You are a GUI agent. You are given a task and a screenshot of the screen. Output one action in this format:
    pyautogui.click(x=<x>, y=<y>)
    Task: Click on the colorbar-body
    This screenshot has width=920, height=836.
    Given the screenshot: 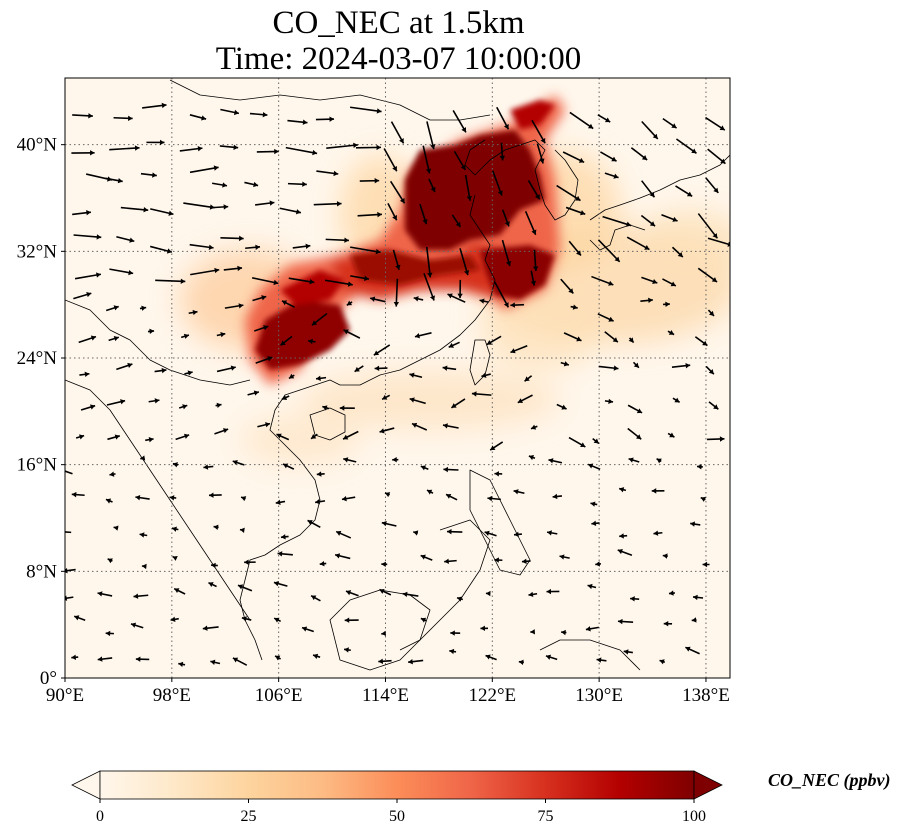 What is the action you would take?
    pyautogui.click(x=397, y=785)
    